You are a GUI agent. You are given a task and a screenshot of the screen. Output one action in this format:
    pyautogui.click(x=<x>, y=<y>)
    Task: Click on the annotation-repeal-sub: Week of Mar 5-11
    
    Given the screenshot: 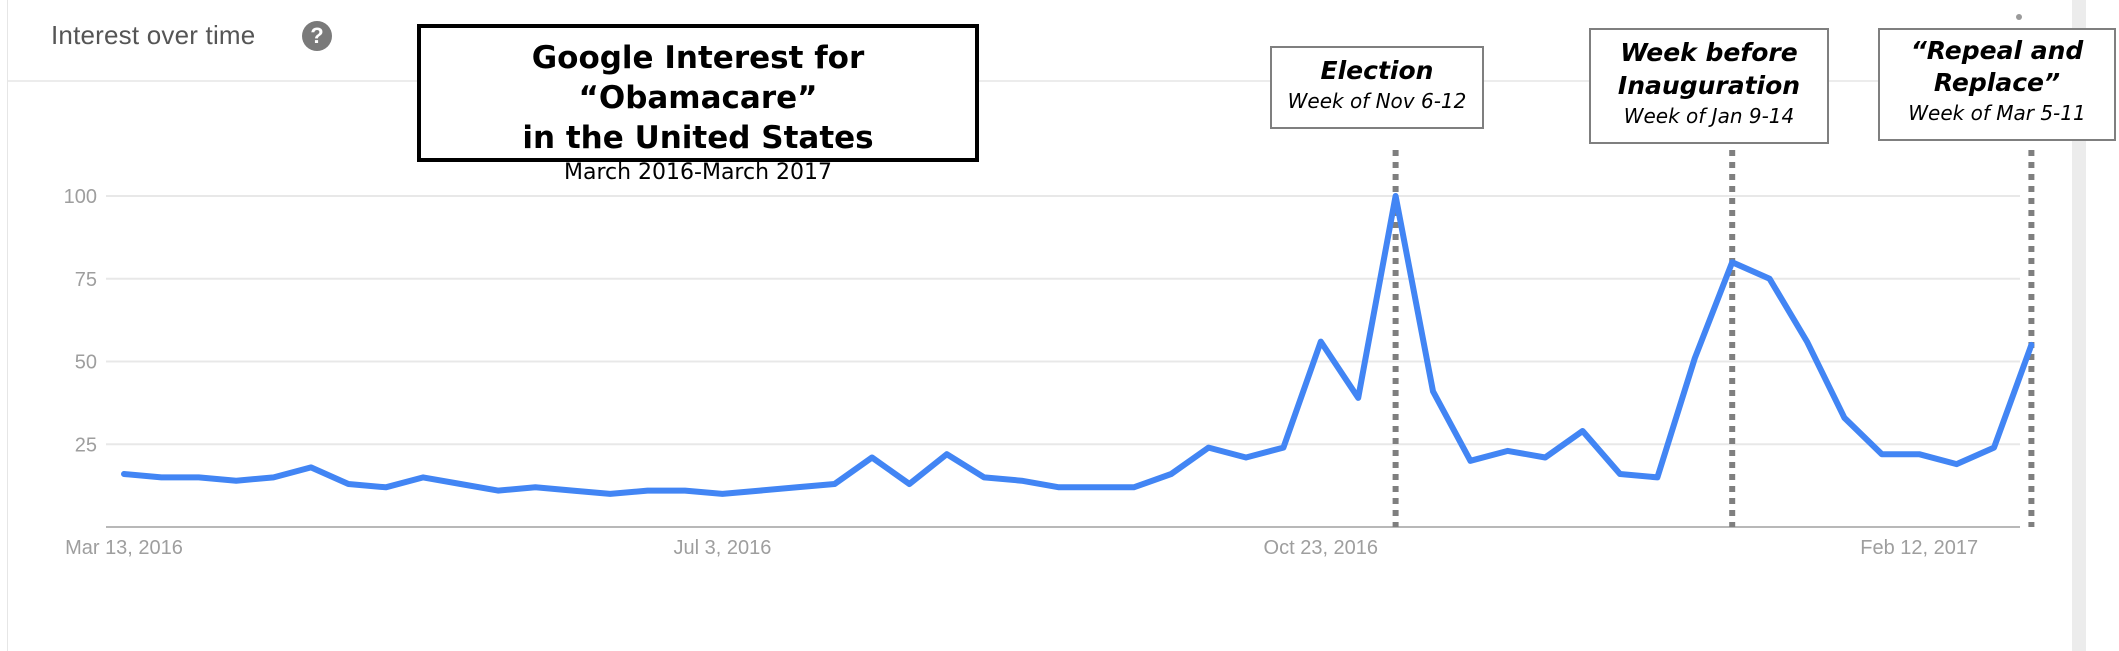 What is the action you would take?
    pyautogui.click(x=1997, y=113)
    